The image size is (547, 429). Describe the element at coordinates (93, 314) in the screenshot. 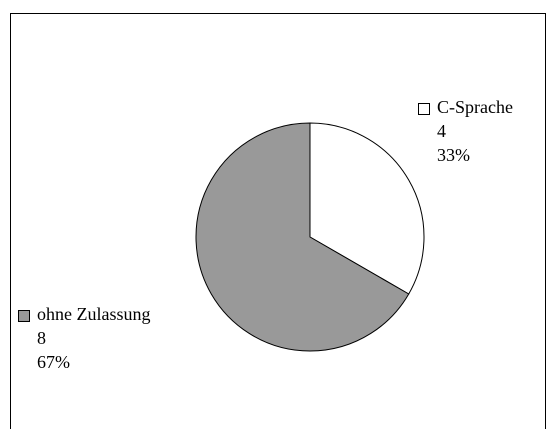

I see `slice-category-label: ohne Zulassung` at that location.